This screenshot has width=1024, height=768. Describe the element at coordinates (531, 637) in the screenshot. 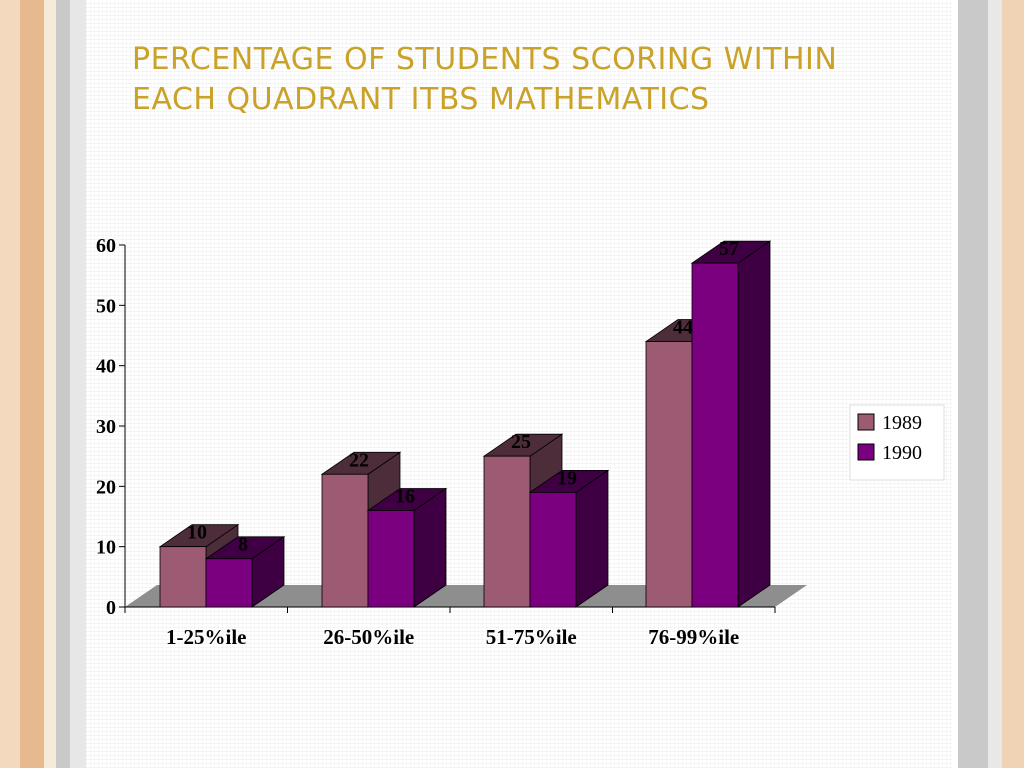

I see `x-category-label: 51-75%ile` at that location.